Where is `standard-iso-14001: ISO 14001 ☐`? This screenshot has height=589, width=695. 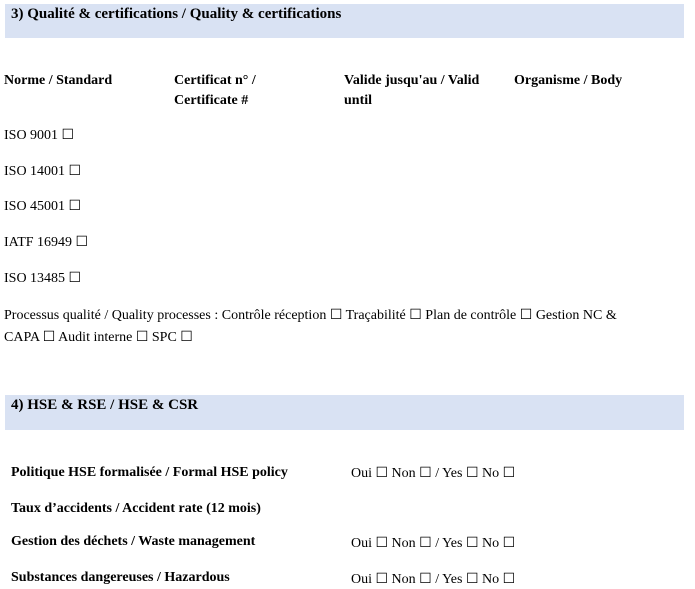
standard-iso-14001: ISO 14001 ☐ is located at coordinates (43, 171).